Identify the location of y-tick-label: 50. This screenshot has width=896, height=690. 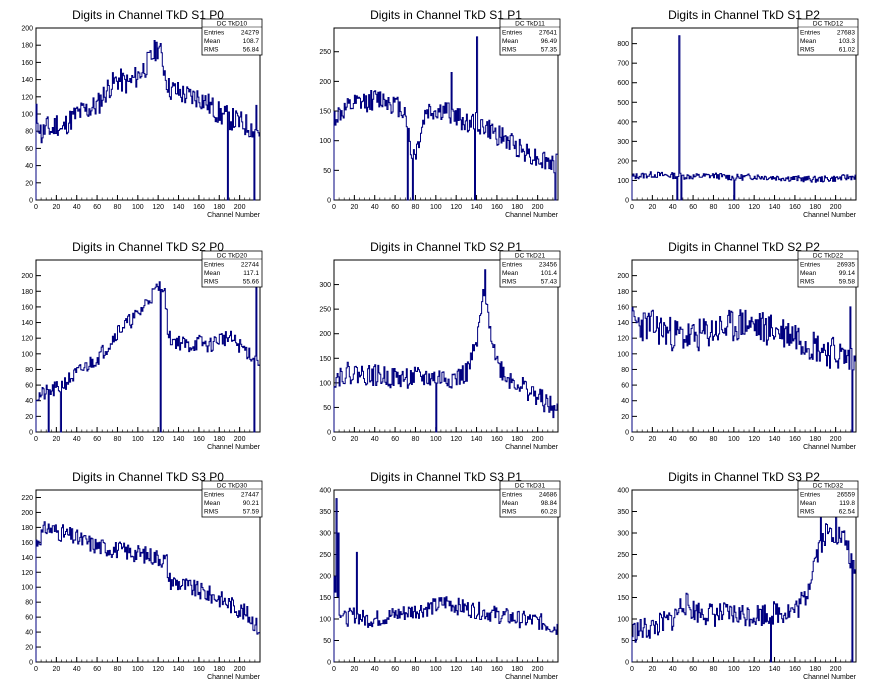
(327, 641).